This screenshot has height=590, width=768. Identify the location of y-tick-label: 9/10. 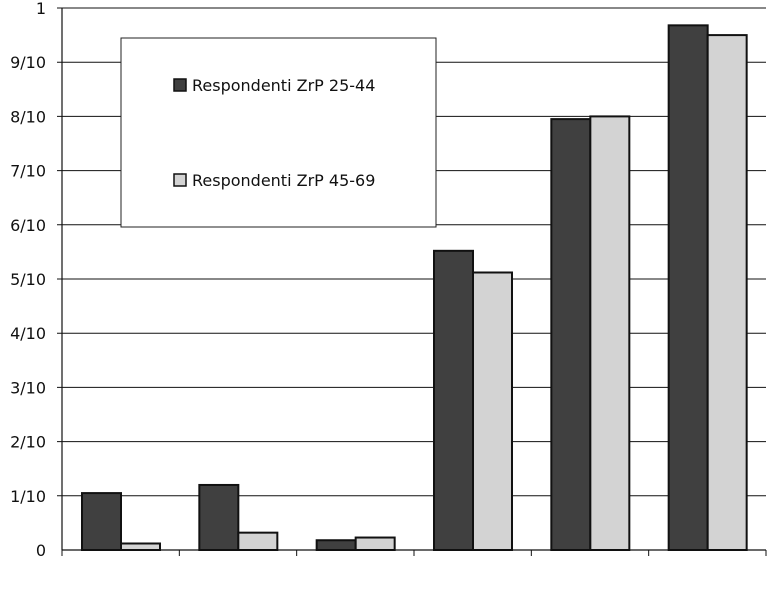
(28, 62).